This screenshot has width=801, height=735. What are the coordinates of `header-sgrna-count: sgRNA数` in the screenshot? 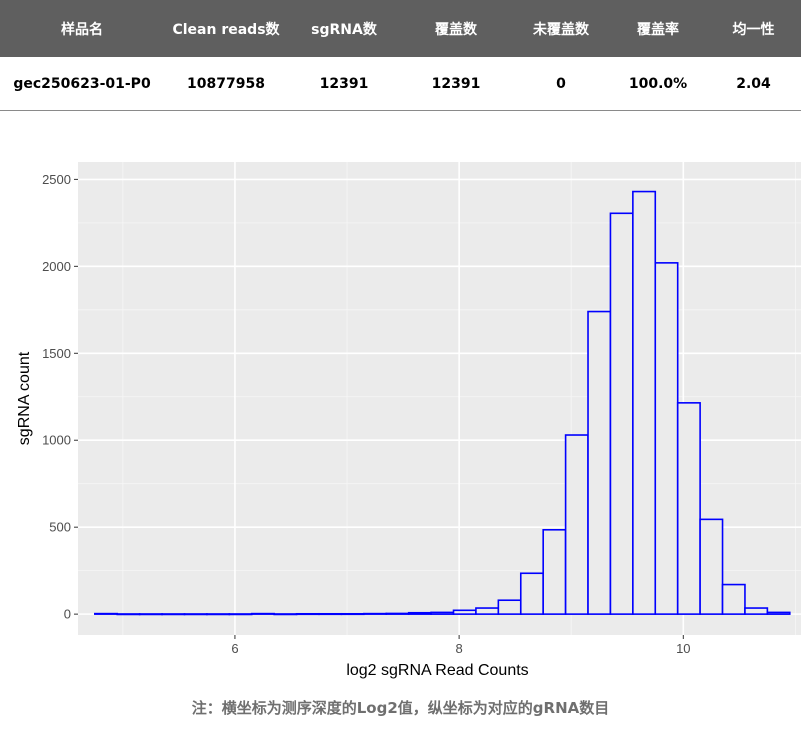 It's located at (344, 28).